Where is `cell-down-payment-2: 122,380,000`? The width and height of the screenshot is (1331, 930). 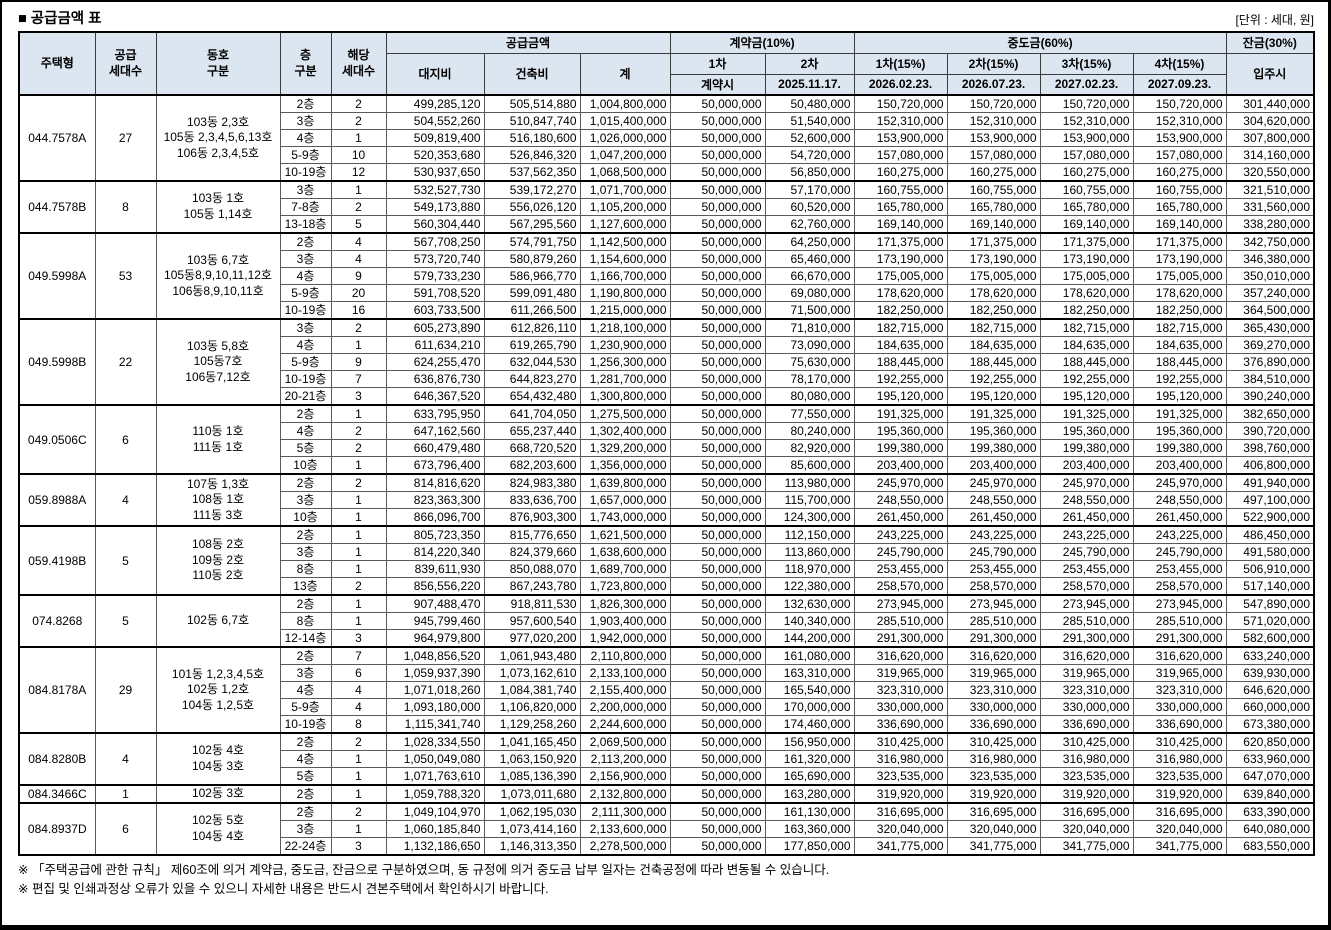 cell-down-payment-2: 122,380,000 is located at coordinates (809, 586).